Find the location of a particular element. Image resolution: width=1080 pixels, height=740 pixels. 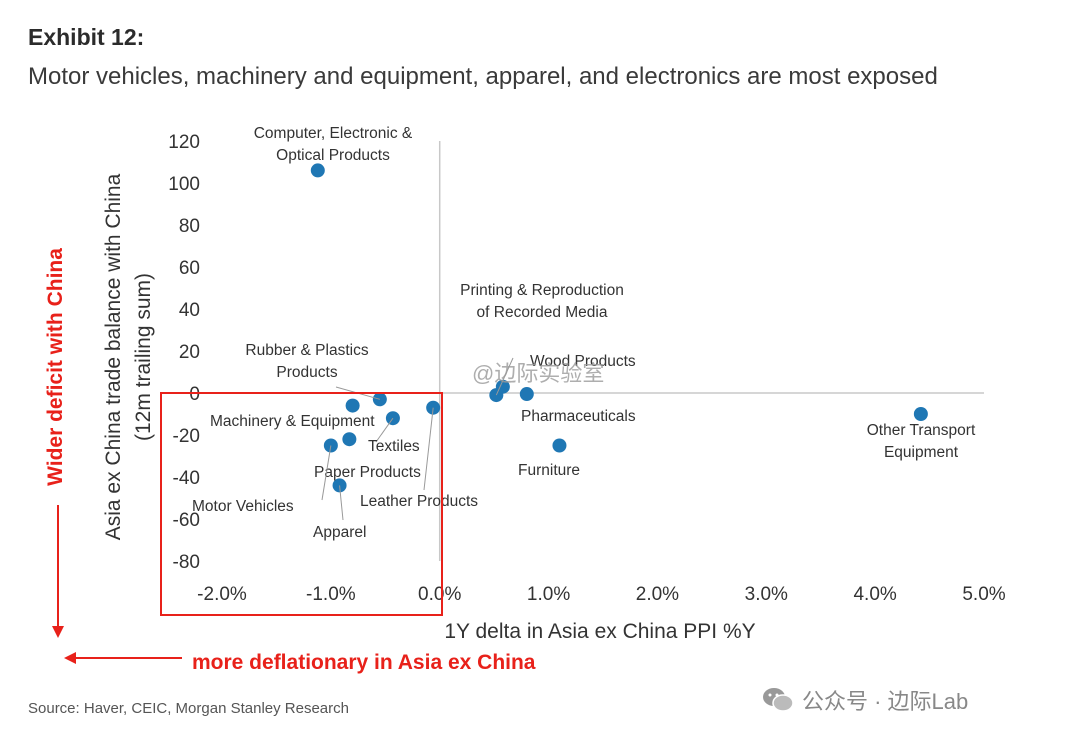

y-tick-label: 80 is located at coordinates (189, 226).